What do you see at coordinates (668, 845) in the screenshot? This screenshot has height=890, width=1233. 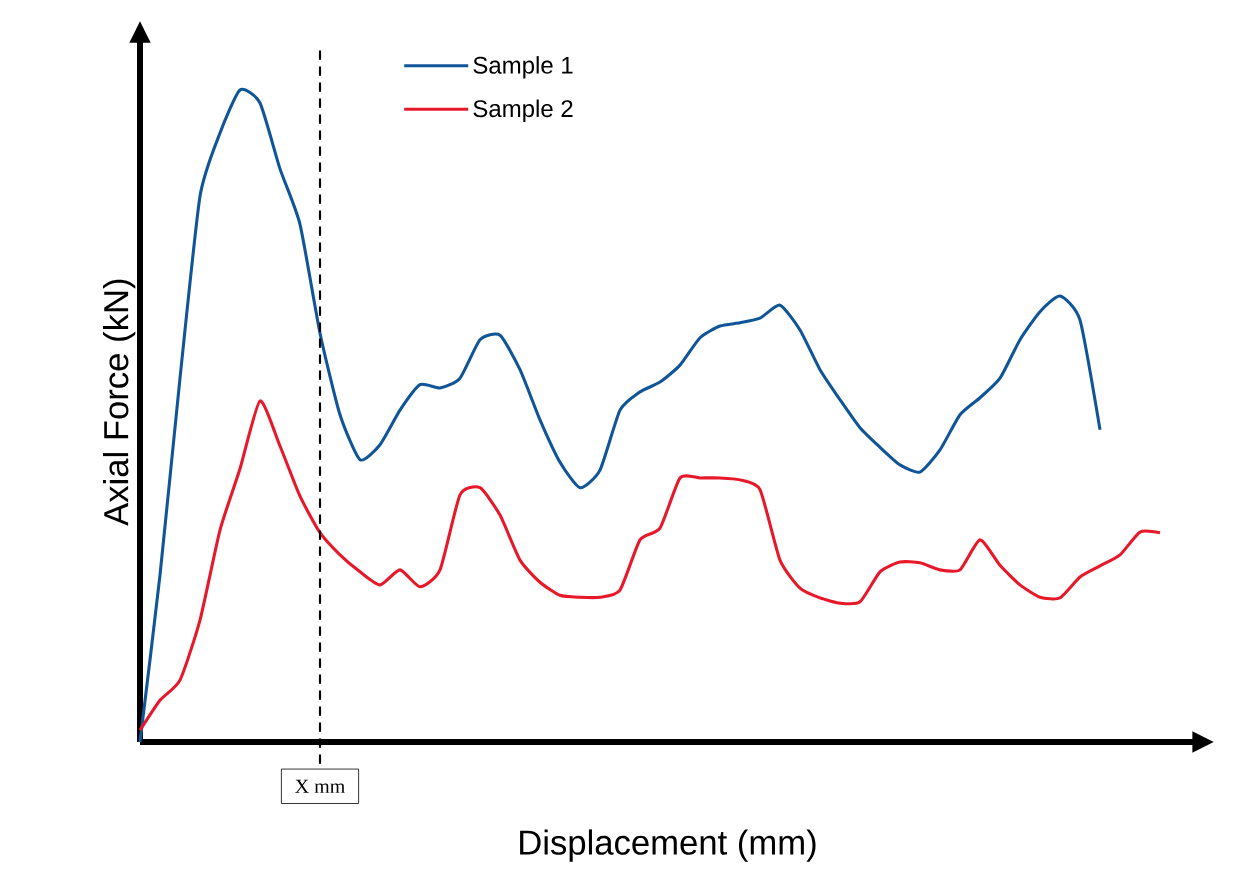 I see `x-axis-title: Displacement (mm)` at bounding box center [668, 845].